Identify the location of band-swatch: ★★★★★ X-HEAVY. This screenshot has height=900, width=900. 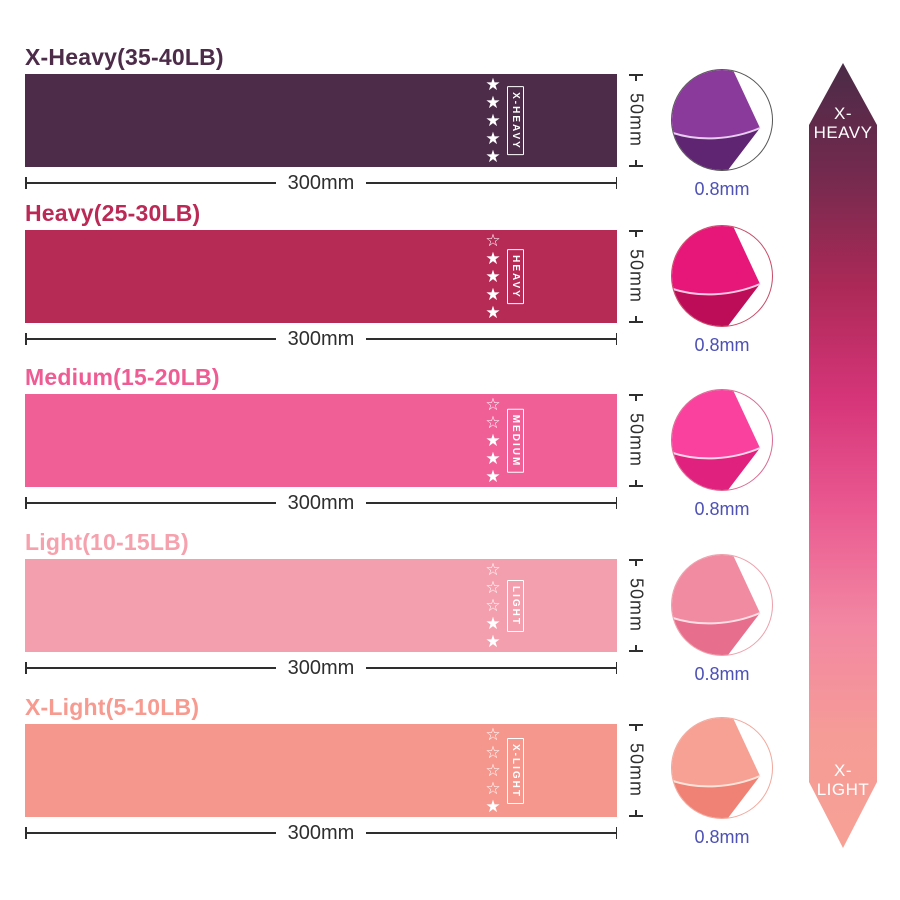
(321, 120).